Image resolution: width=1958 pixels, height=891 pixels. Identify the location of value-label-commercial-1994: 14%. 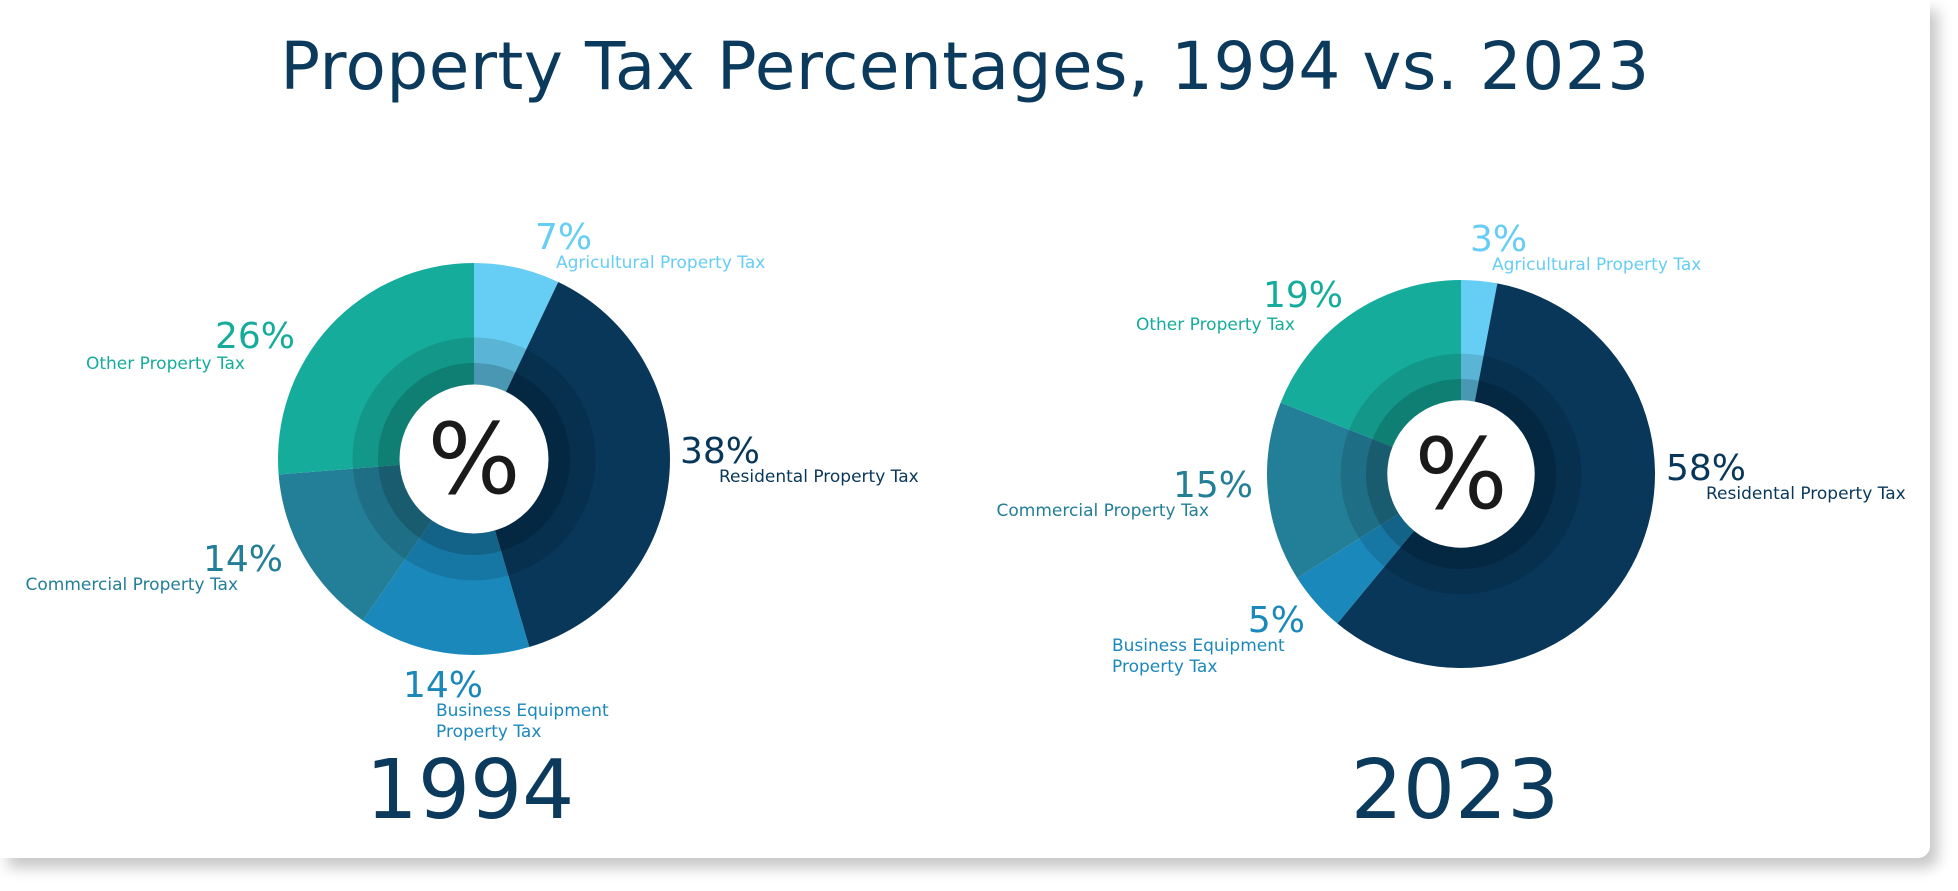
(243, 559).